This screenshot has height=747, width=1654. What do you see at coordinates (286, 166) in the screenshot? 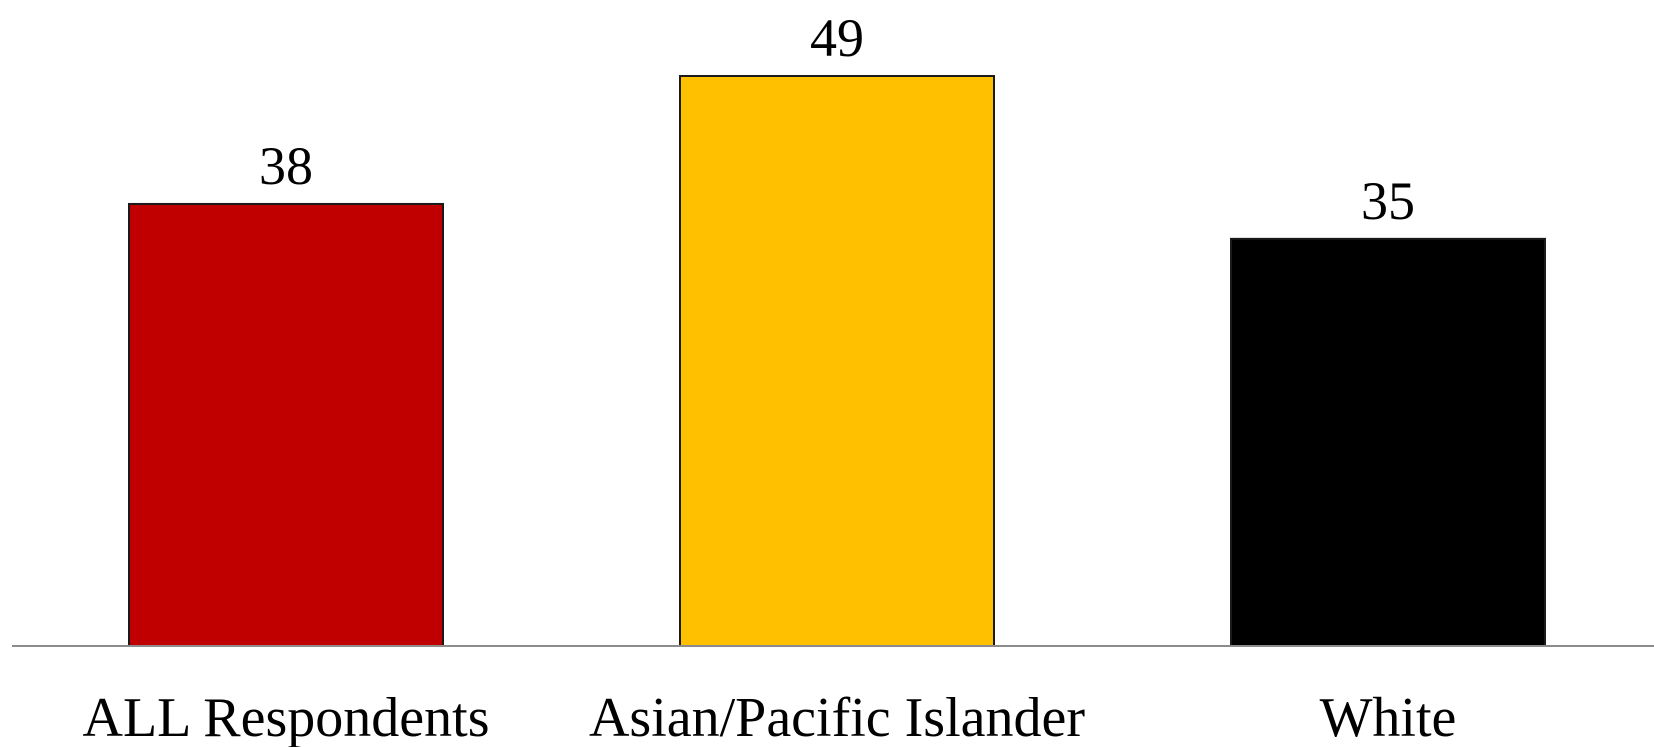
I see `data-label-0: 38` at bounding box center [286, 166].